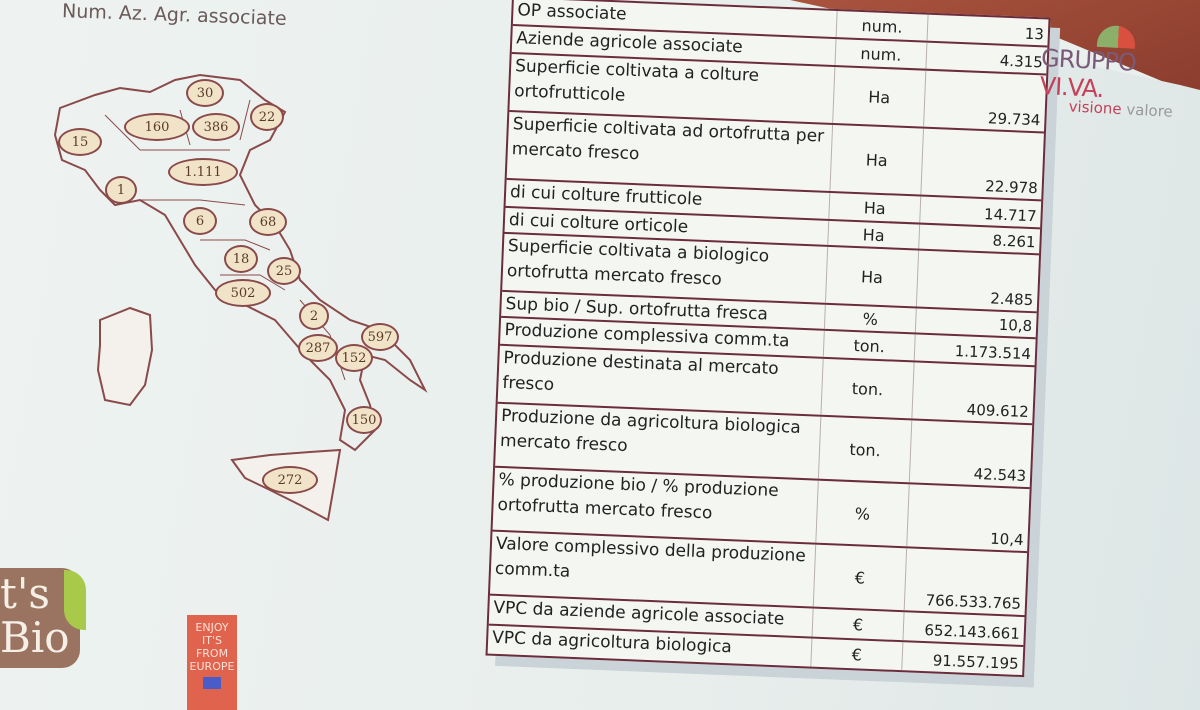 This screenshot has width=1200, height=710. Describe the element at coordinates (1149, 110) in the screenshot. I see `logo-sub: valore` at that location.